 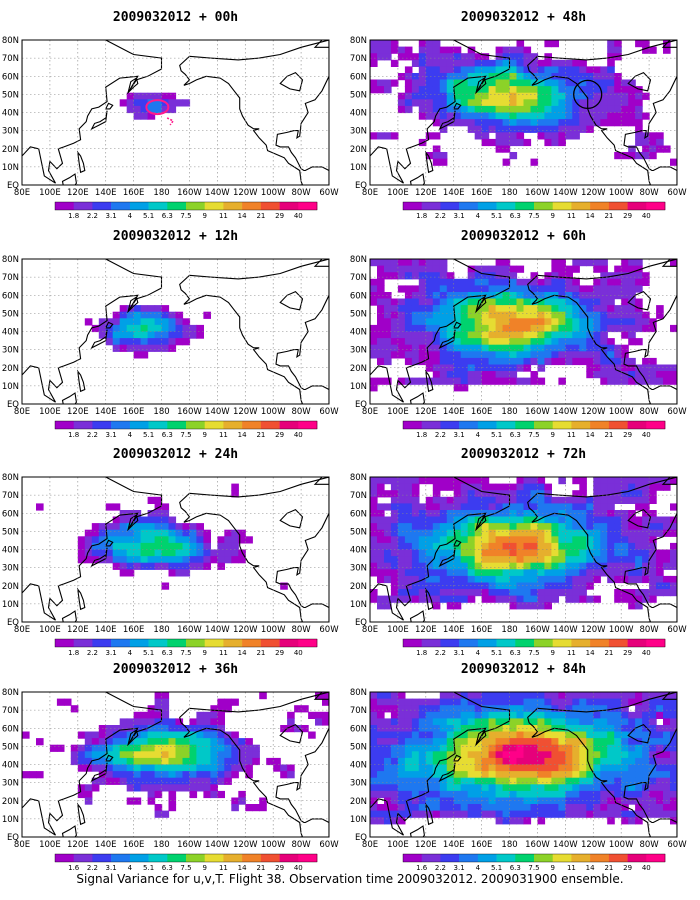 I want to click on lon-tick-label: 100E, so click(x=50, y=845).